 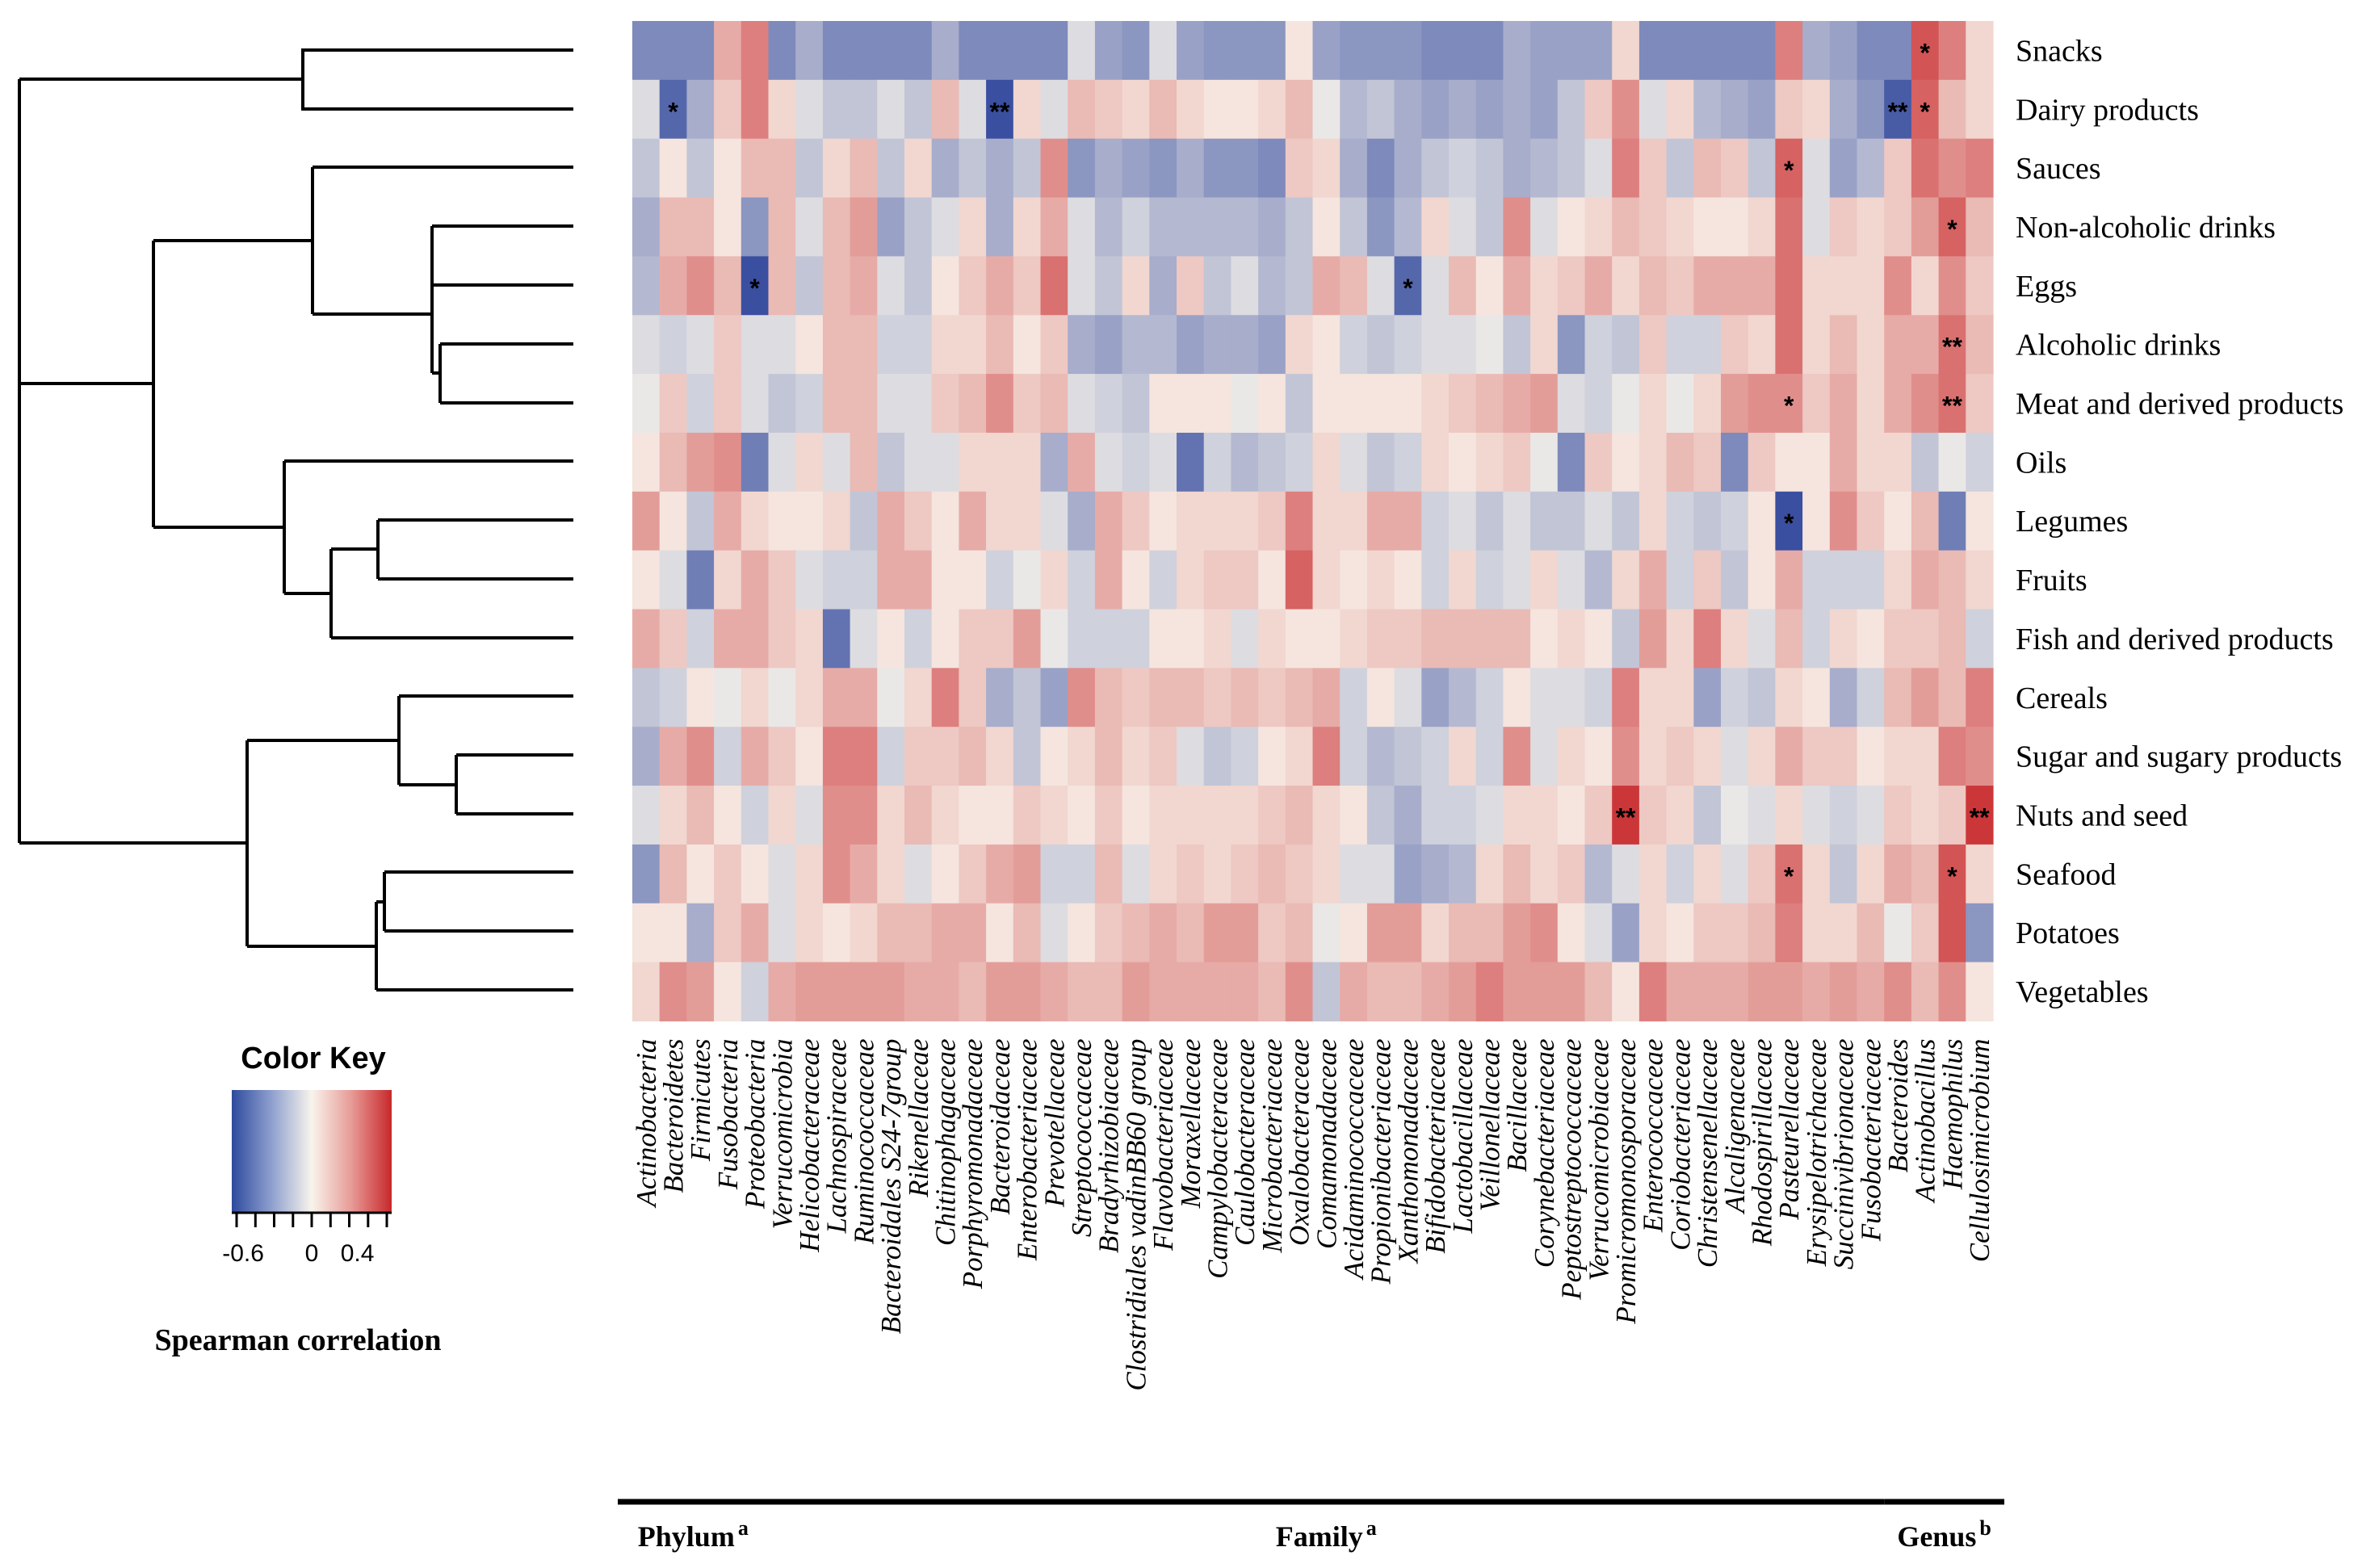 I want to click on column-label: Porphyromonadaceae, so click(x=972, y=1163).